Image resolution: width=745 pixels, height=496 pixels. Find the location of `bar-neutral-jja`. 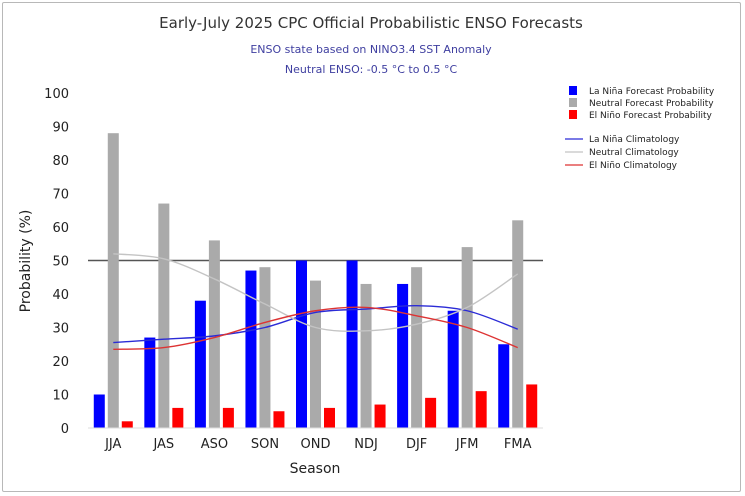

bar-neutral-jja is located at coordinates (113, 280).